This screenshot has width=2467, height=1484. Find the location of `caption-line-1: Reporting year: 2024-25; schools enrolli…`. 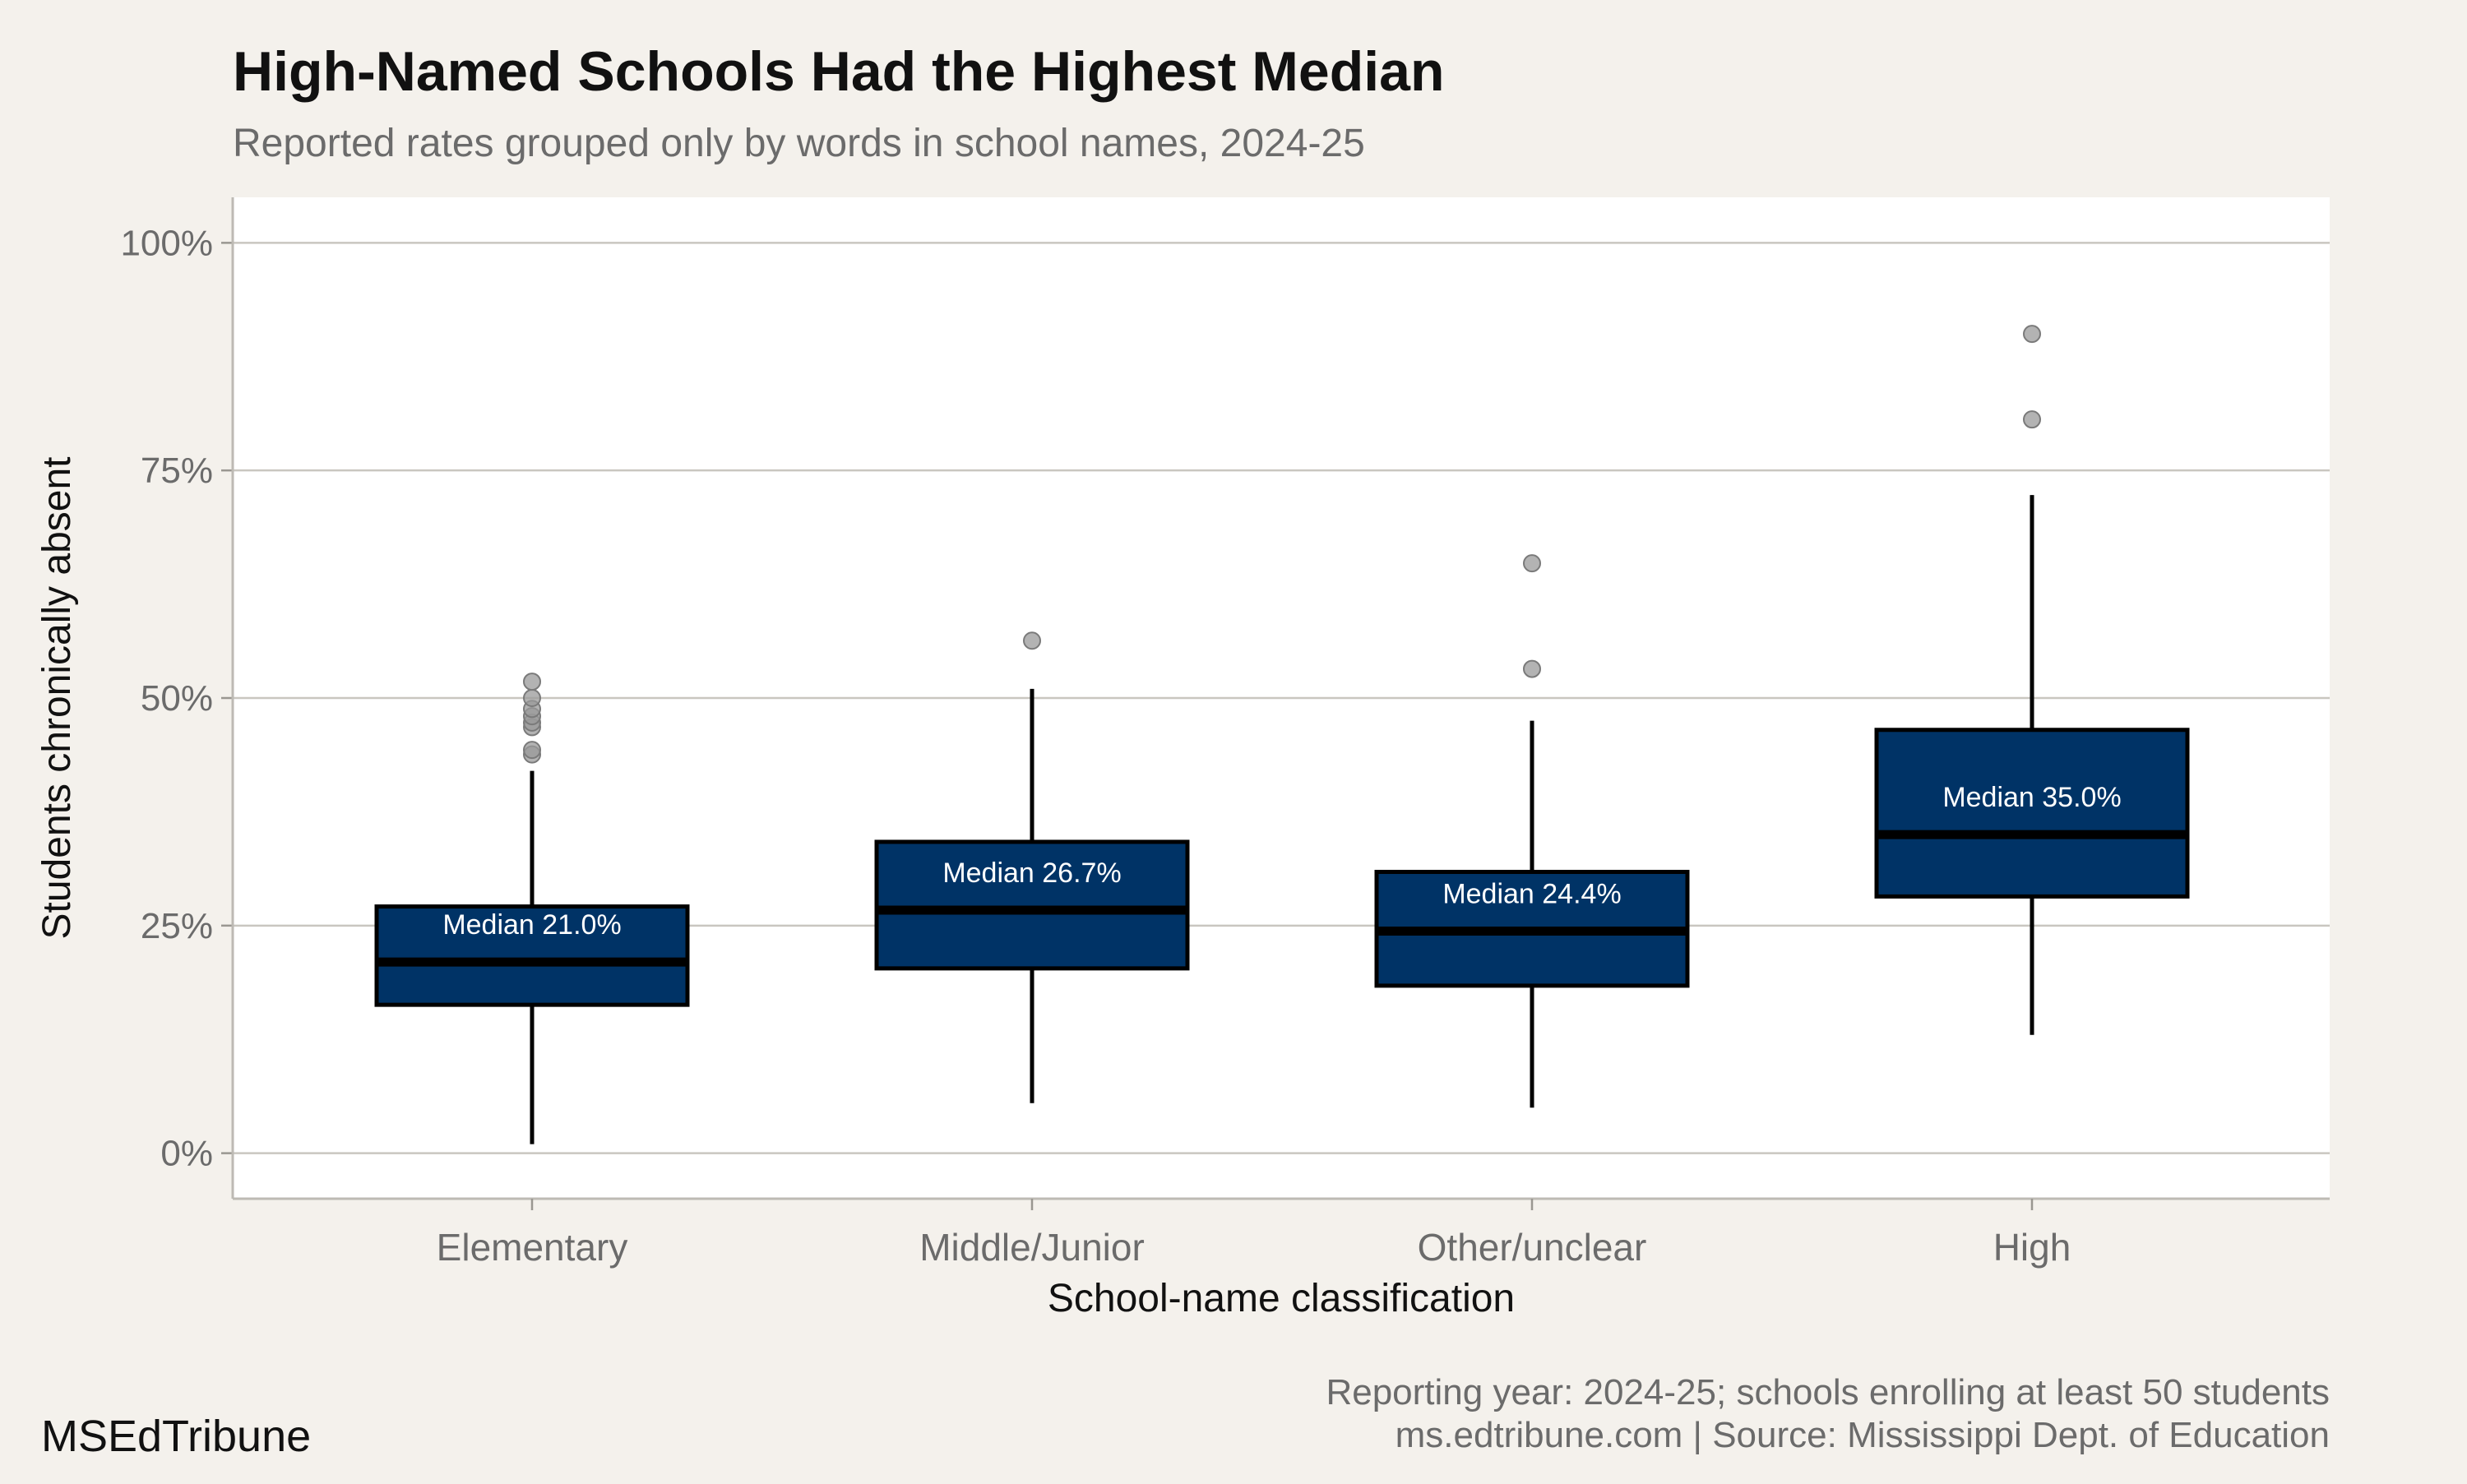

caption-line-1: Reporting year: 2024-25; schools enrolli… is located at coordinates (1828, 1392).